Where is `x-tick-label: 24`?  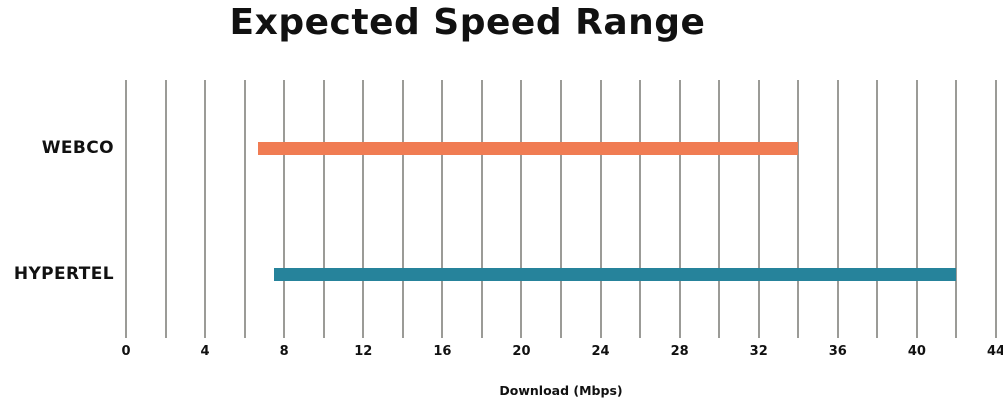
x-tick-label: 24 is located at coordinates (600, 351).